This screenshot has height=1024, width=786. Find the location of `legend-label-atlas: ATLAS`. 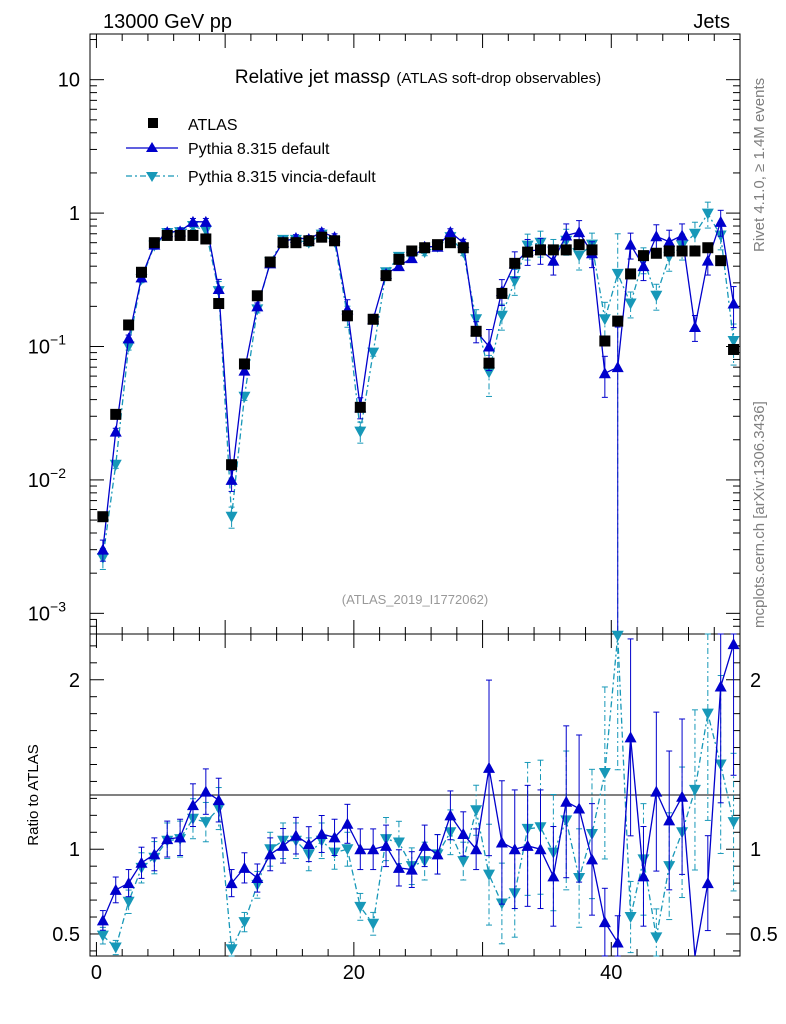

legend-label-atlas: ATLAS is located at coordinates (213, 125).